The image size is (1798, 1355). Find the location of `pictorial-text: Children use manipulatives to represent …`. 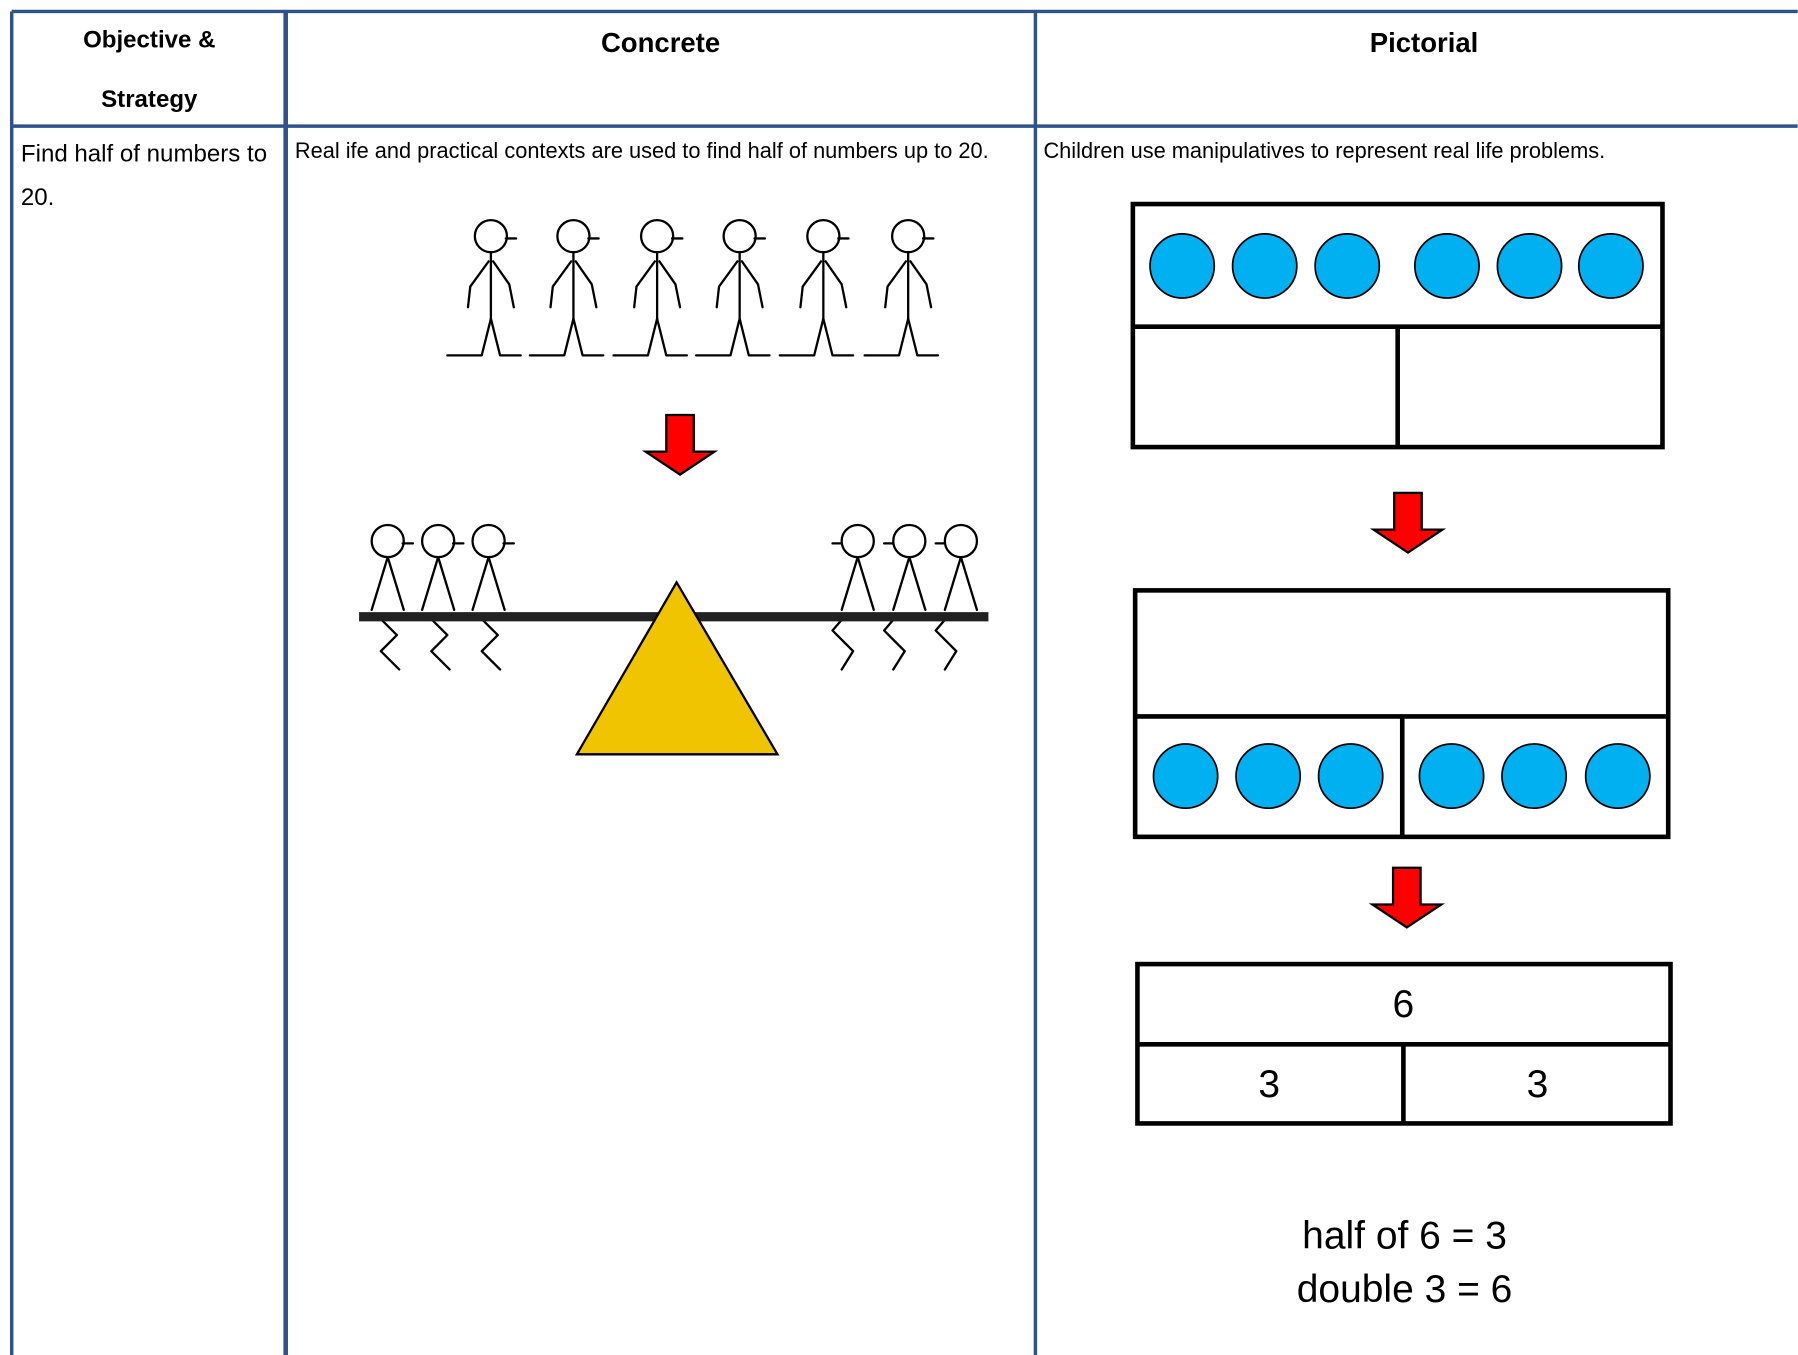

pictorial-text: Children use manipulatives to represent … is located at coordinates (1324, 151).